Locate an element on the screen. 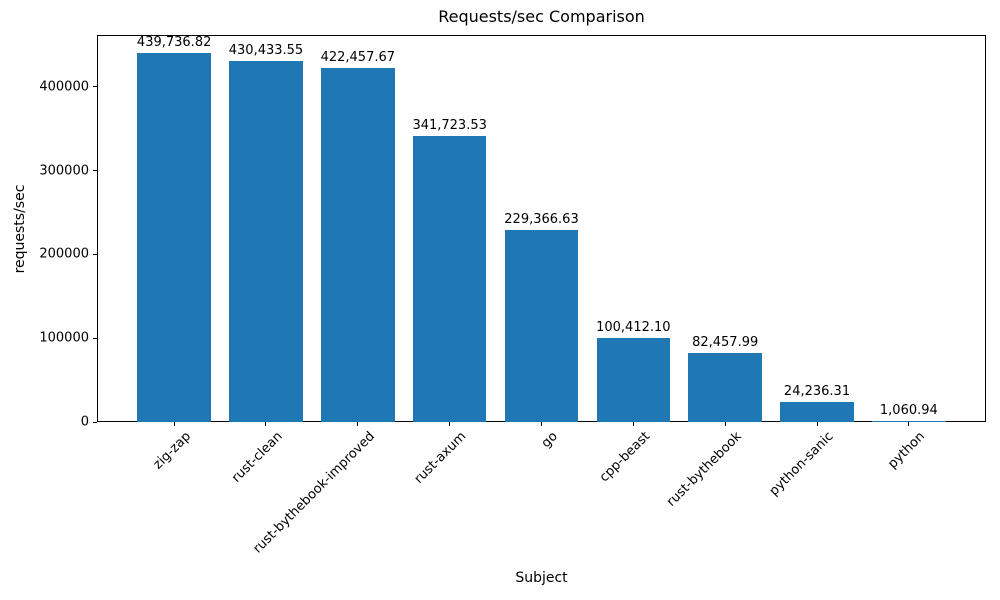 The image size is (1000, 600). bar-value-label: 430,433.55 is located at coordinates (266, 51).